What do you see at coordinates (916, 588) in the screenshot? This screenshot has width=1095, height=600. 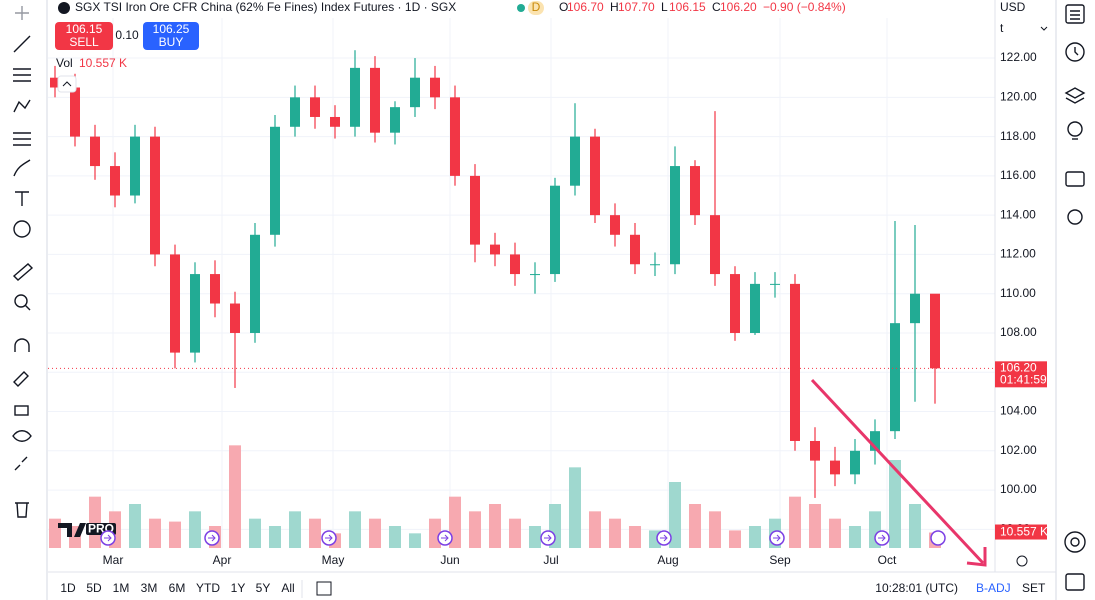 I see `clock: 10:28:01 (UTC)` at bounding box center [916, 588].